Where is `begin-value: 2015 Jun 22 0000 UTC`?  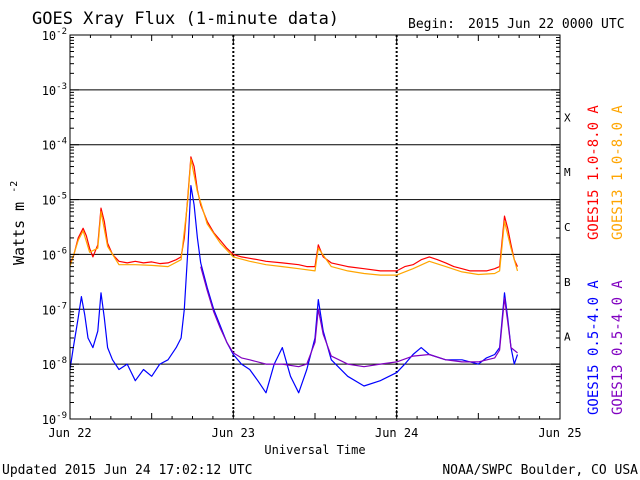 begin-value: 2015 Jun 22 0000 UTC is located at coordinates (546, 24).